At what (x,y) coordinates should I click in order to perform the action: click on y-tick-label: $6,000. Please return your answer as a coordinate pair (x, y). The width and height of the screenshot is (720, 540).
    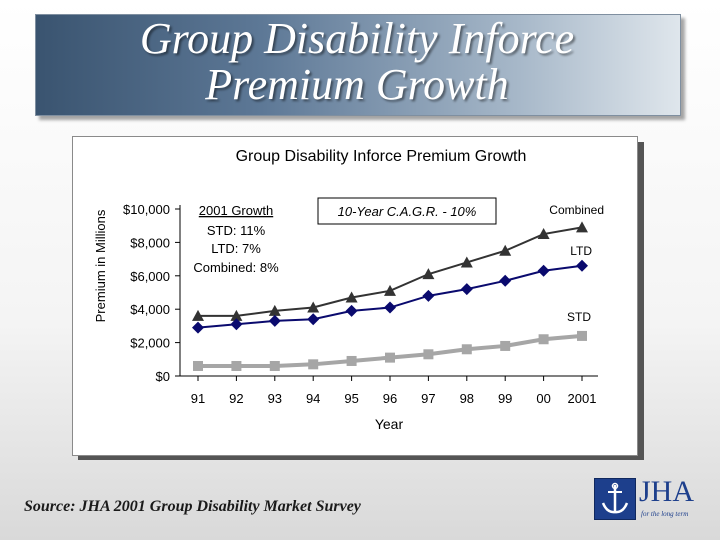
    Looking at the image, I should click on (150, 276).